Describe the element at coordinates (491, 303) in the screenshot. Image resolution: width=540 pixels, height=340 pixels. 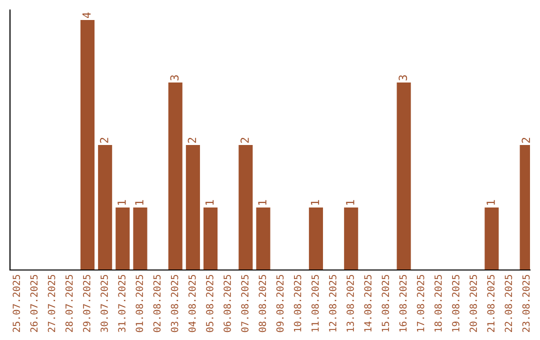
I see `x-tick-label: 21.08.2025` at that location.